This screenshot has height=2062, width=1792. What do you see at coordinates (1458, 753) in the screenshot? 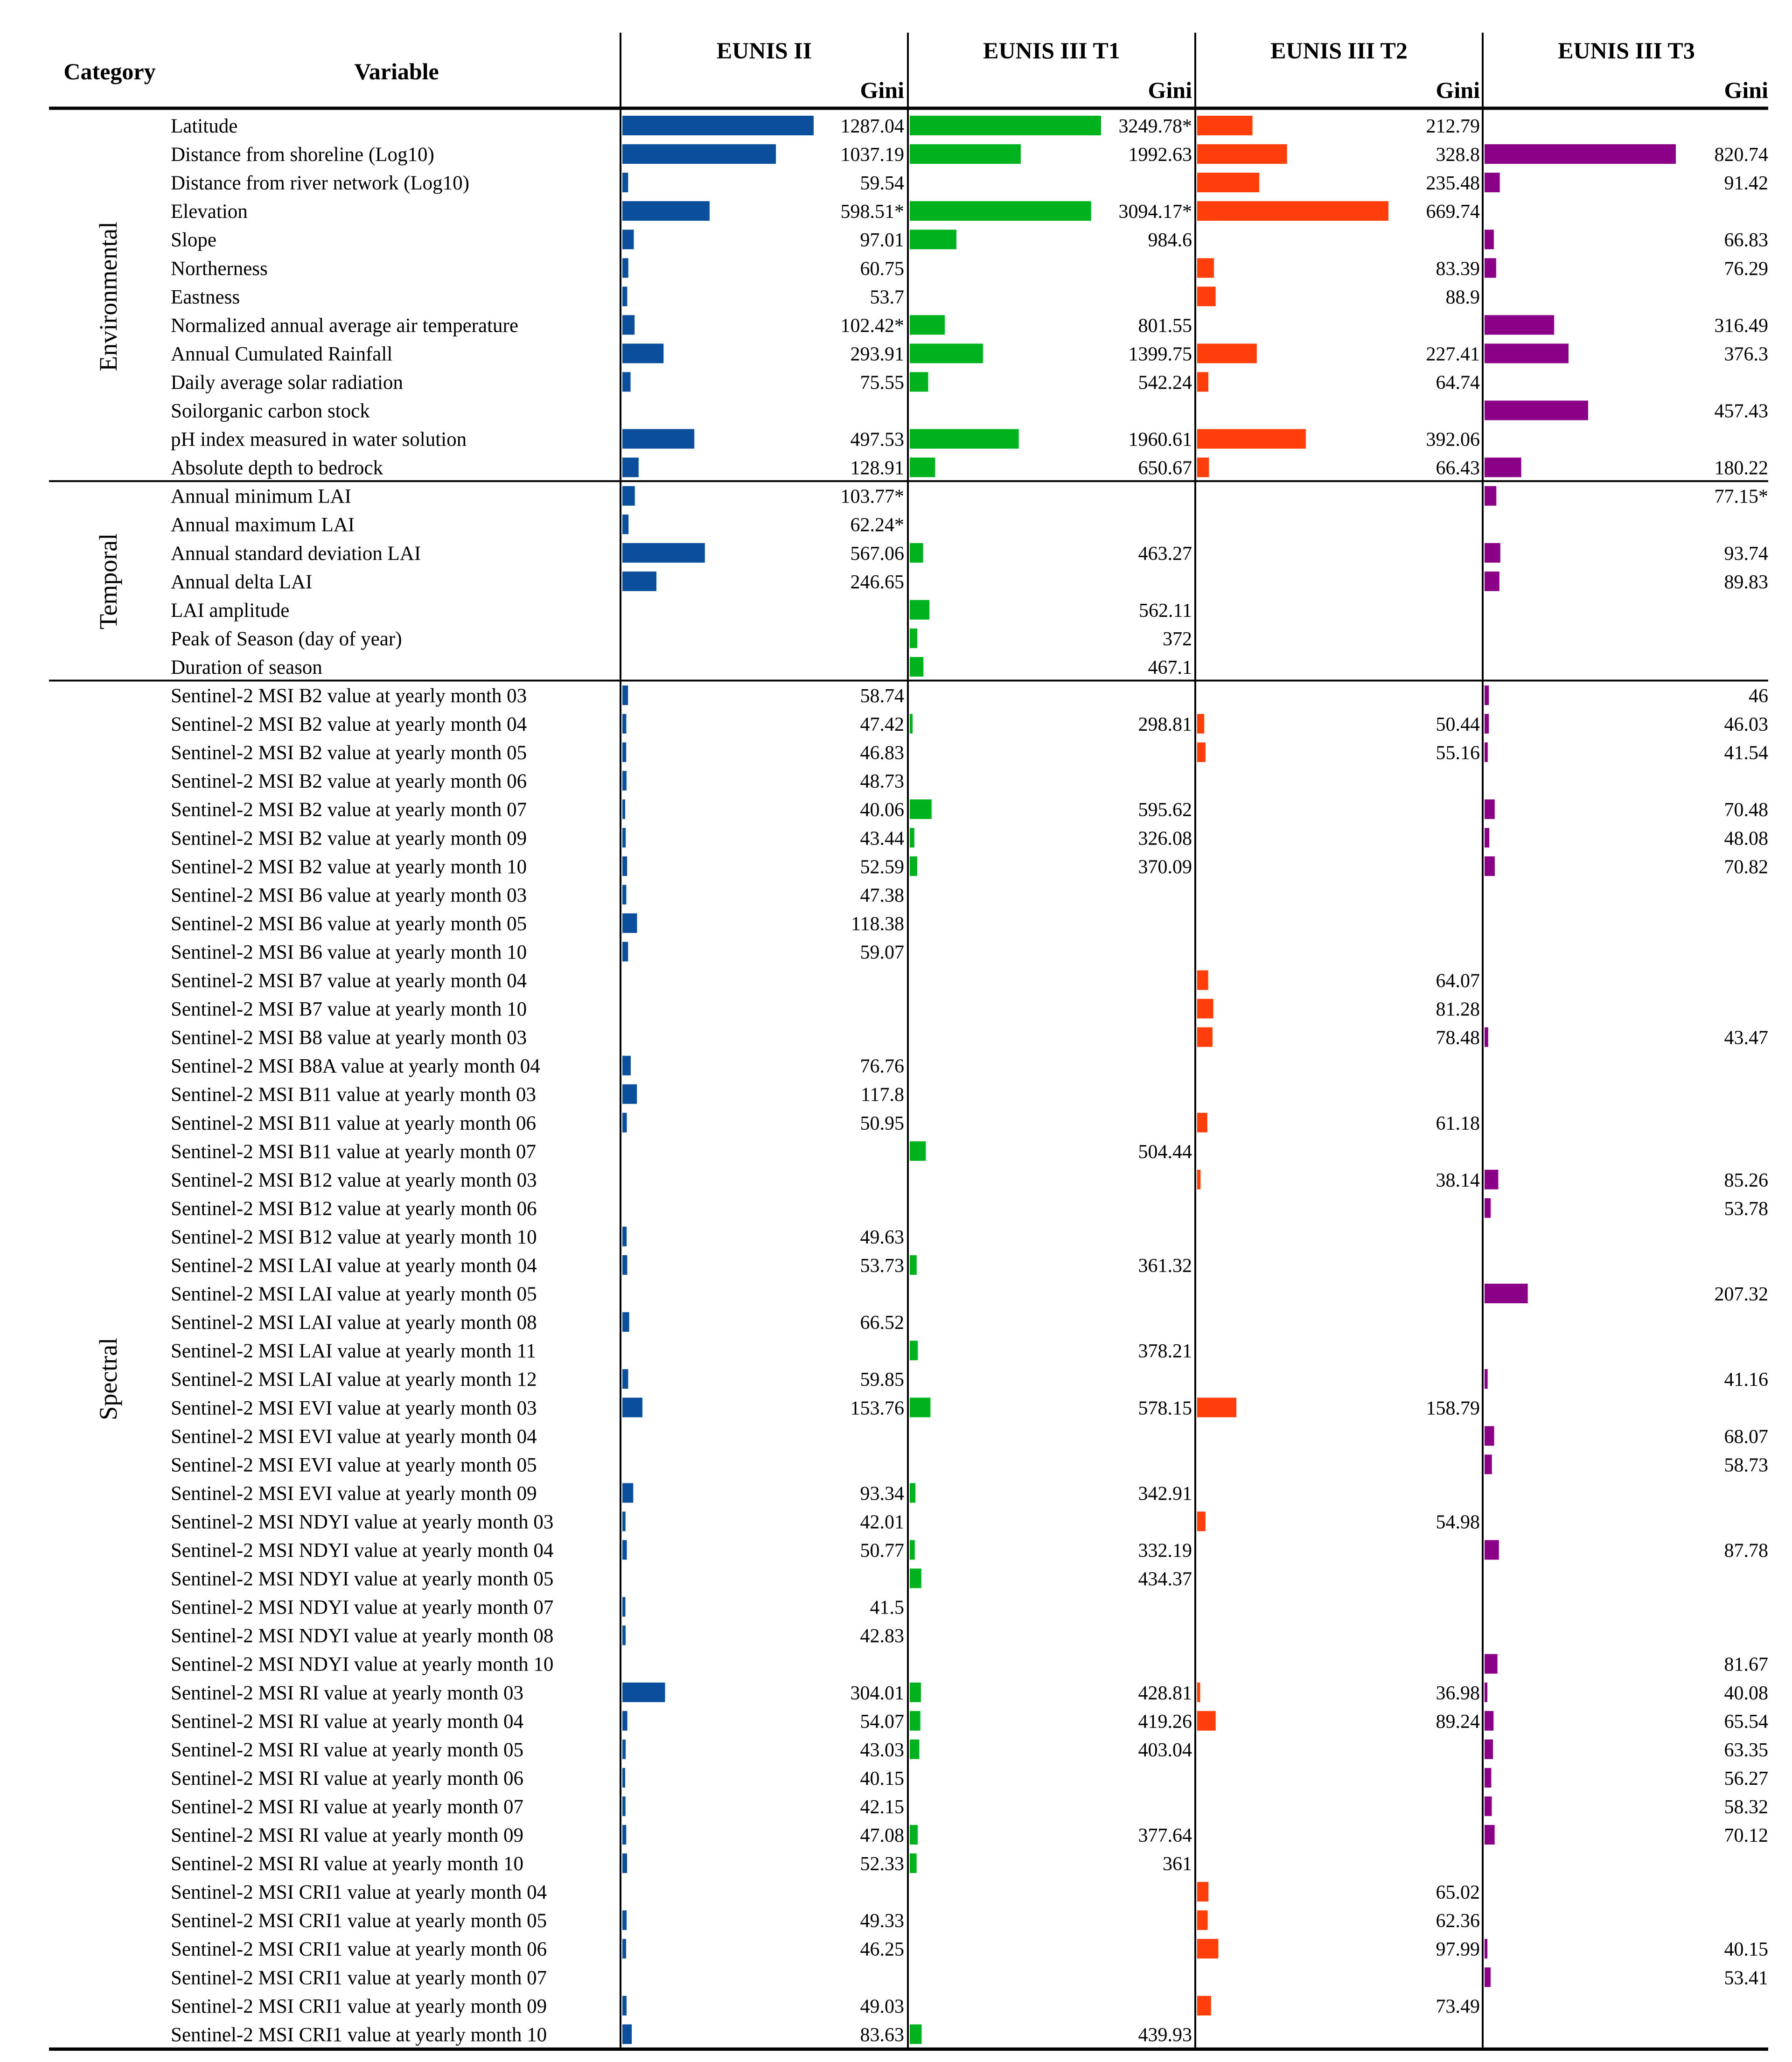
I see `gini-value-label: 55.16` at bounding box center [1458, 753].